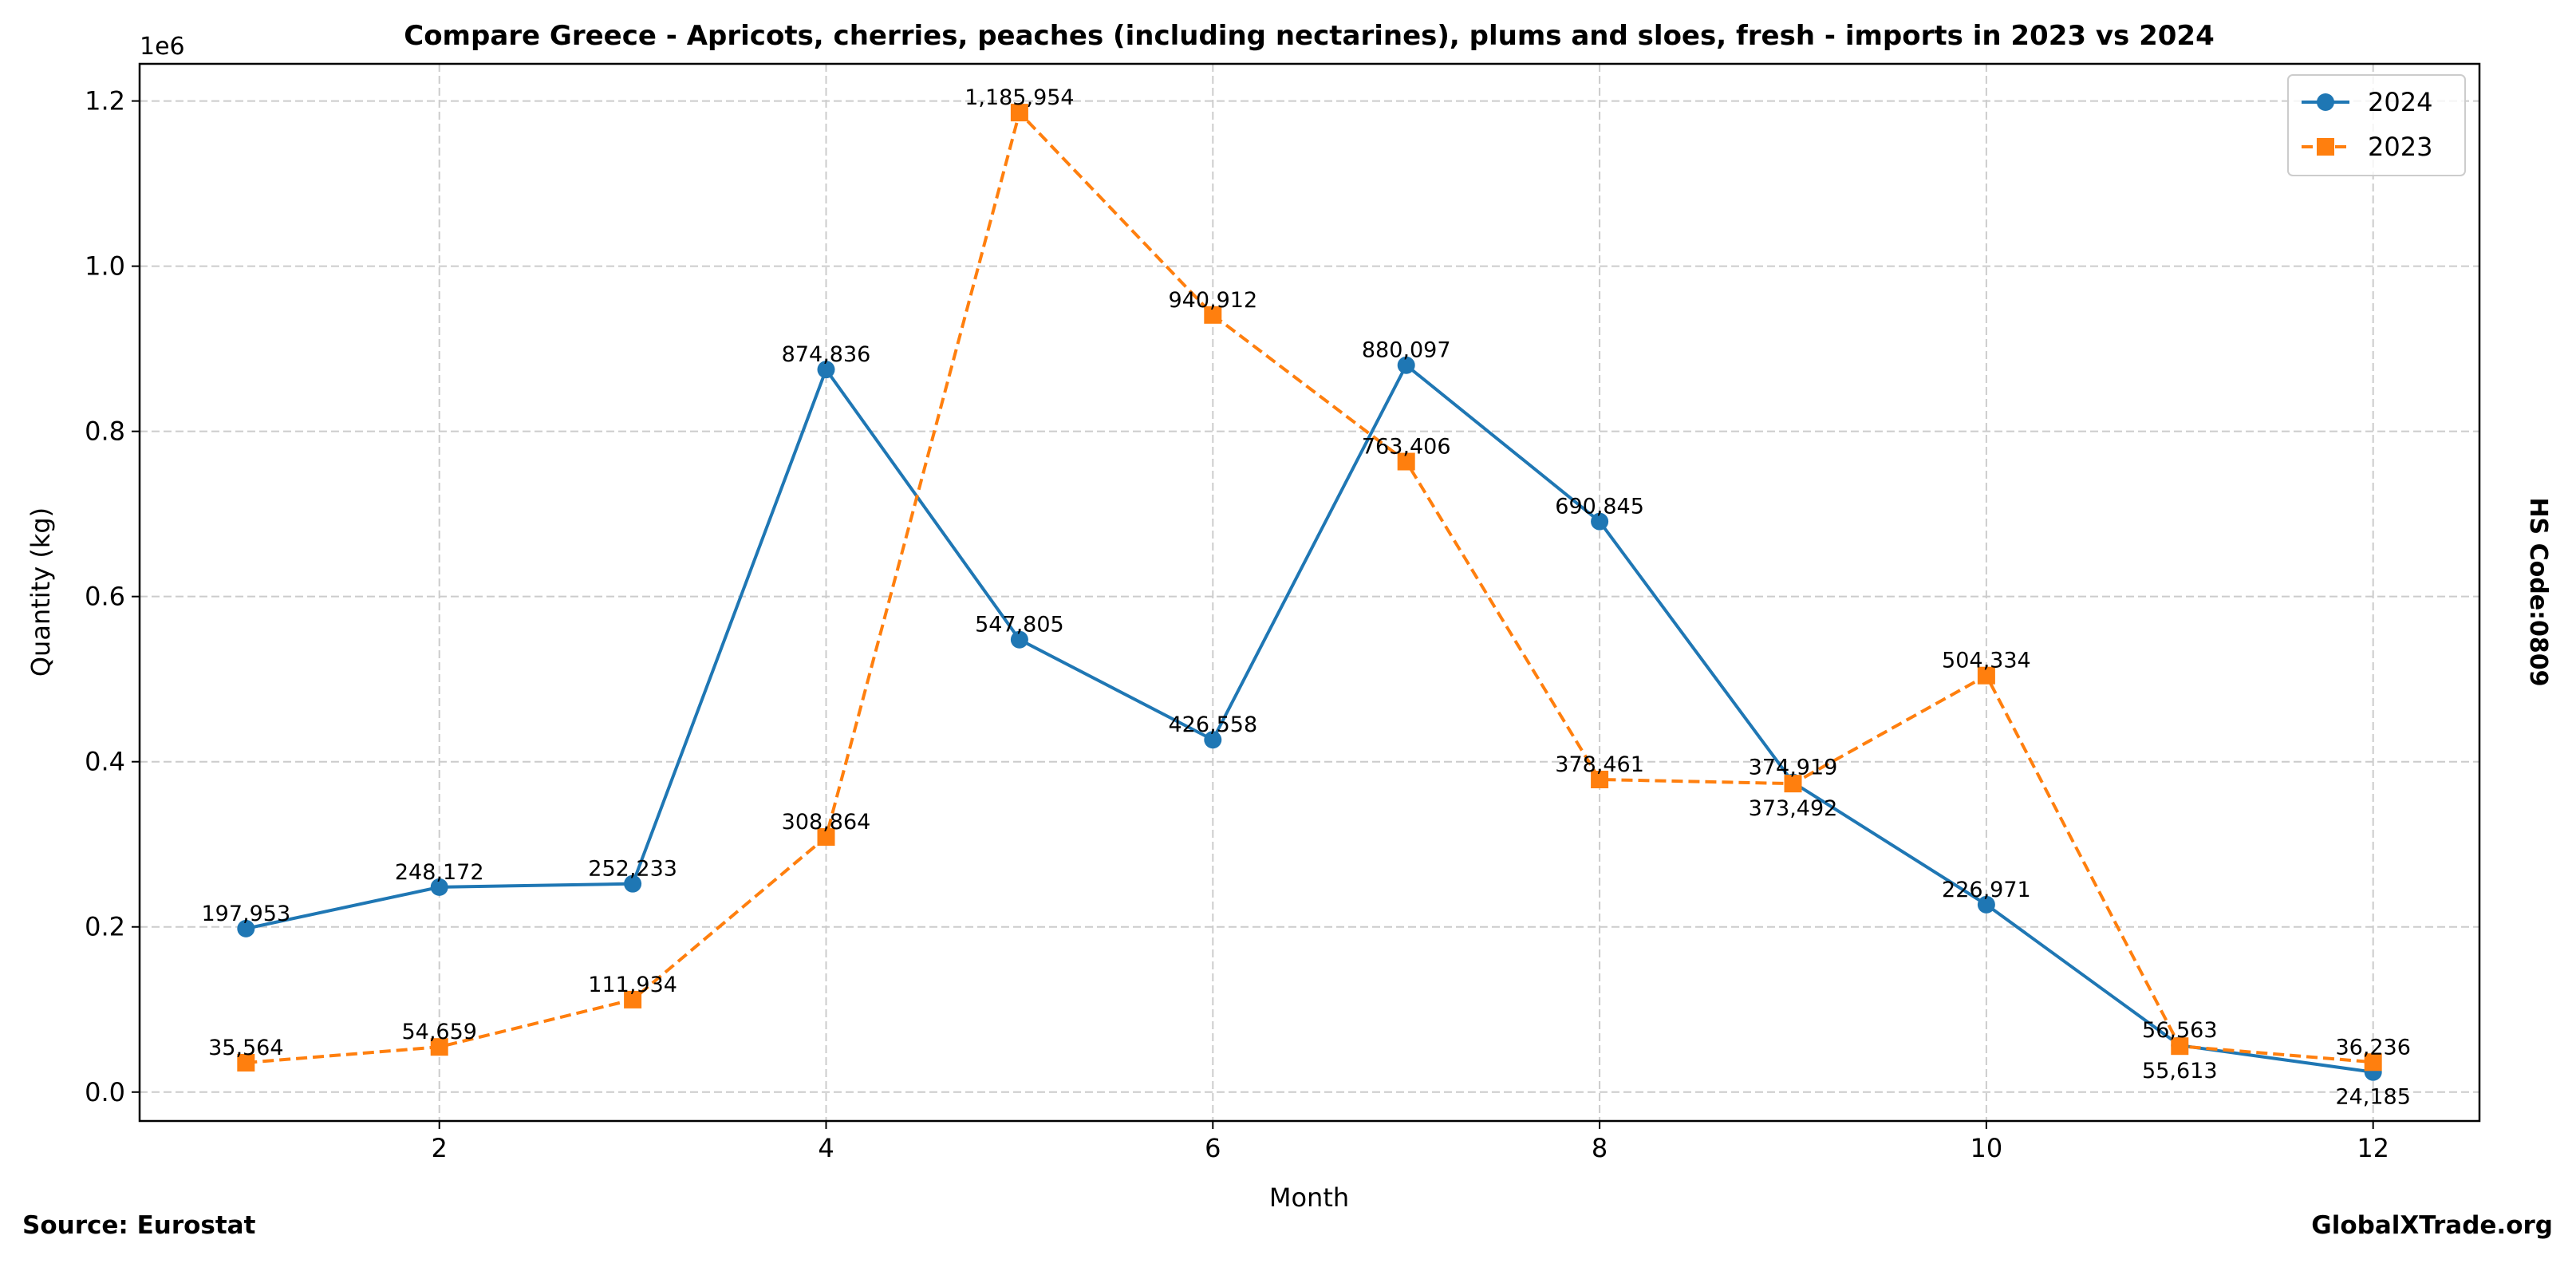 The width and height of the screenshot is (2576, 1263). What do you see at coordinates (2400, 147) in the screenshot?
I see `legend-label-2023: 2023` at bounding box center [2400, 147].